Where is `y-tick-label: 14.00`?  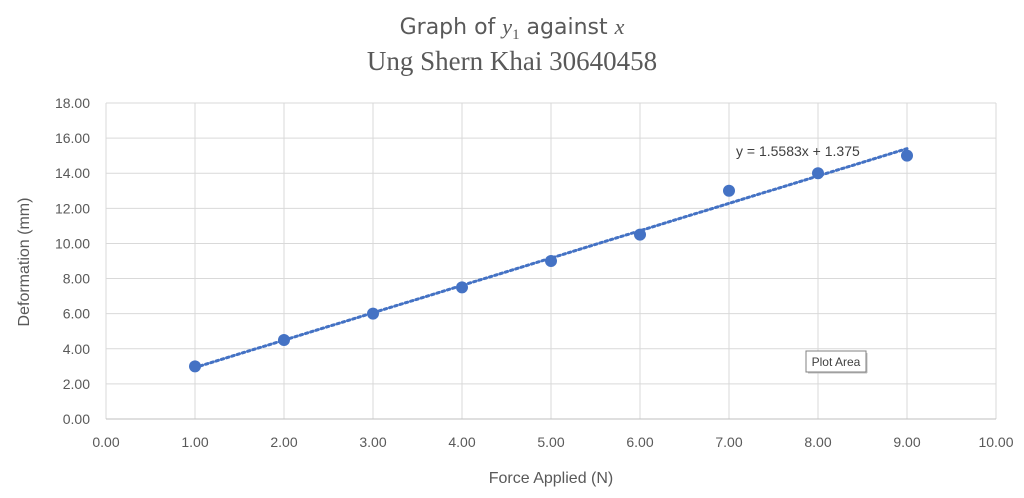
y-tick-label: 14.00 is located at coordinates (72, 173).